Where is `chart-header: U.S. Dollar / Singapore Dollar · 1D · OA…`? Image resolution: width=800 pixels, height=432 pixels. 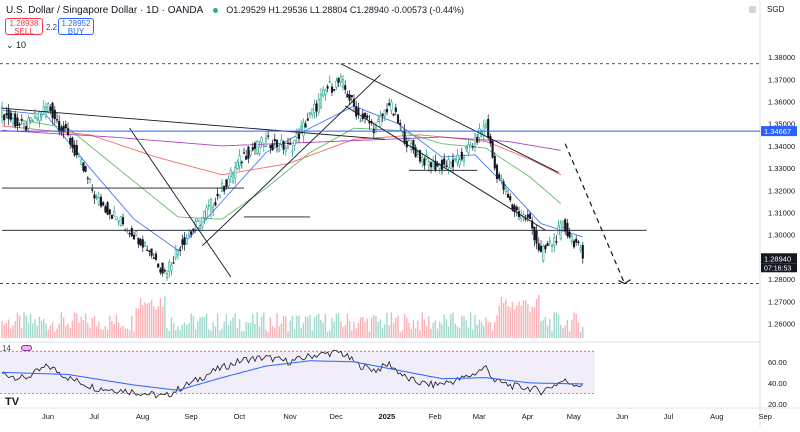
chart-header: U.S. Dollar / Singapore Dollar · 1D · OA… is located at coordinates (380, 10).